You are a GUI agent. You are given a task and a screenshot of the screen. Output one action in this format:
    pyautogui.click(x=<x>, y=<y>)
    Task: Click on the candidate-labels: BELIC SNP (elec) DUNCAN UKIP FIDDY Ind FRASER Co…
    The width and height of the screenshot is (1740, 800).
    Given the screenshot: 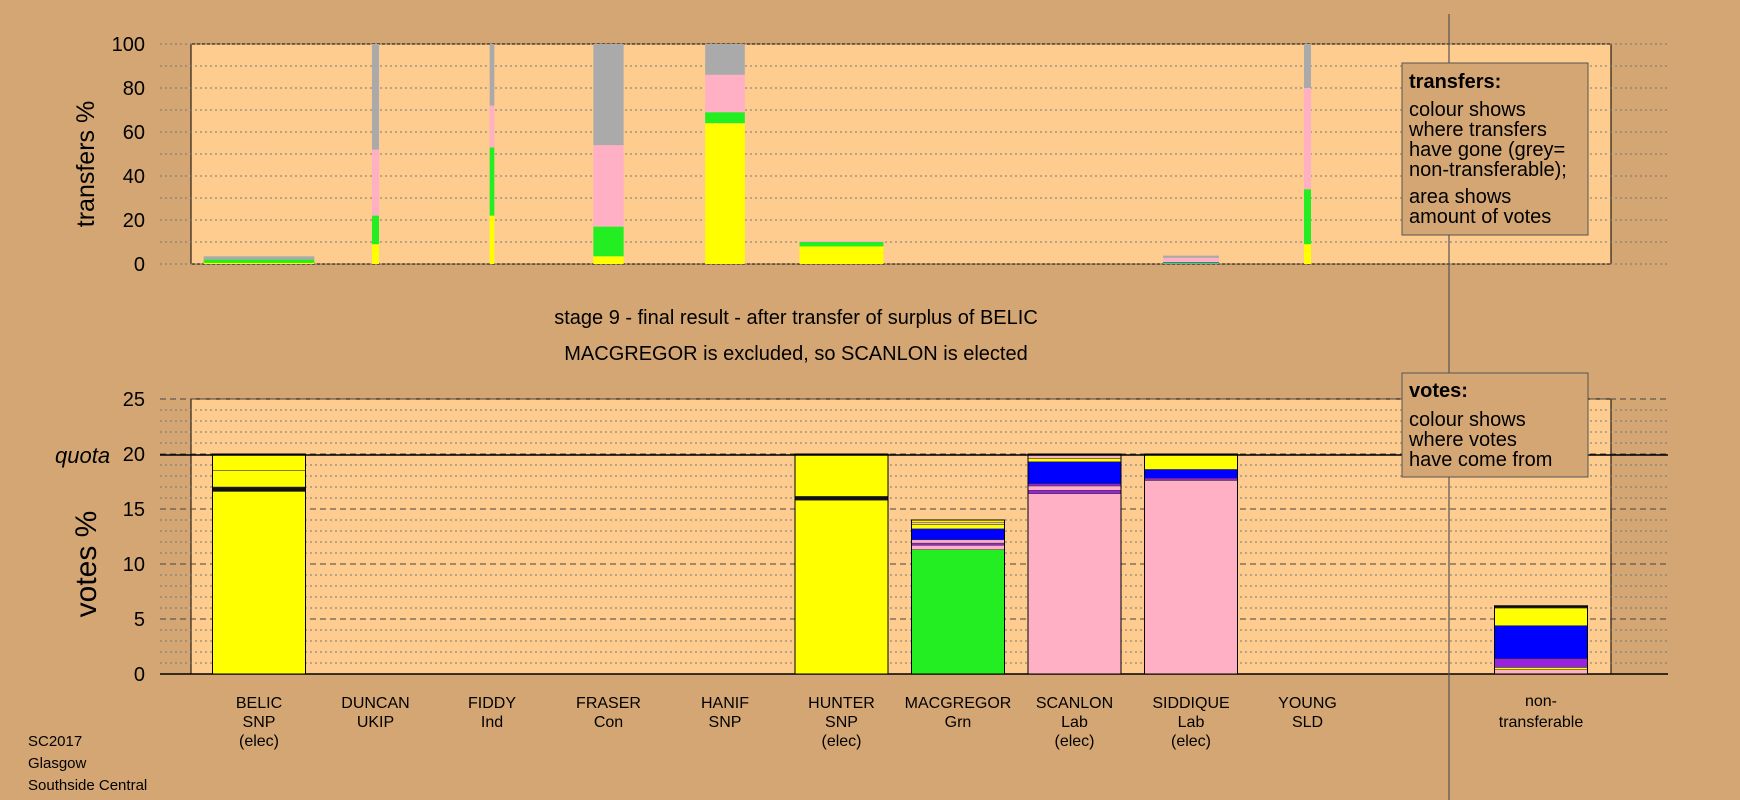 What is the action you would take?
    pyautogui.click(x=786, y=722)
    